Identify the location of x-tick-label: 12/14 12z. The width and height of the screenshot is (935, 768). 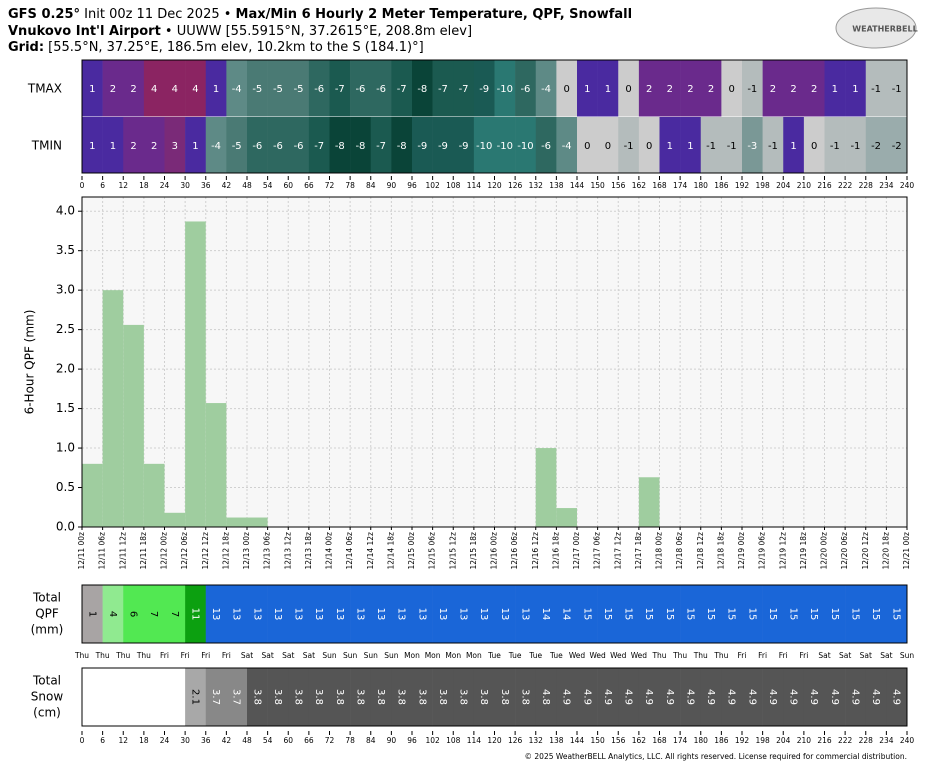
(370, 551).